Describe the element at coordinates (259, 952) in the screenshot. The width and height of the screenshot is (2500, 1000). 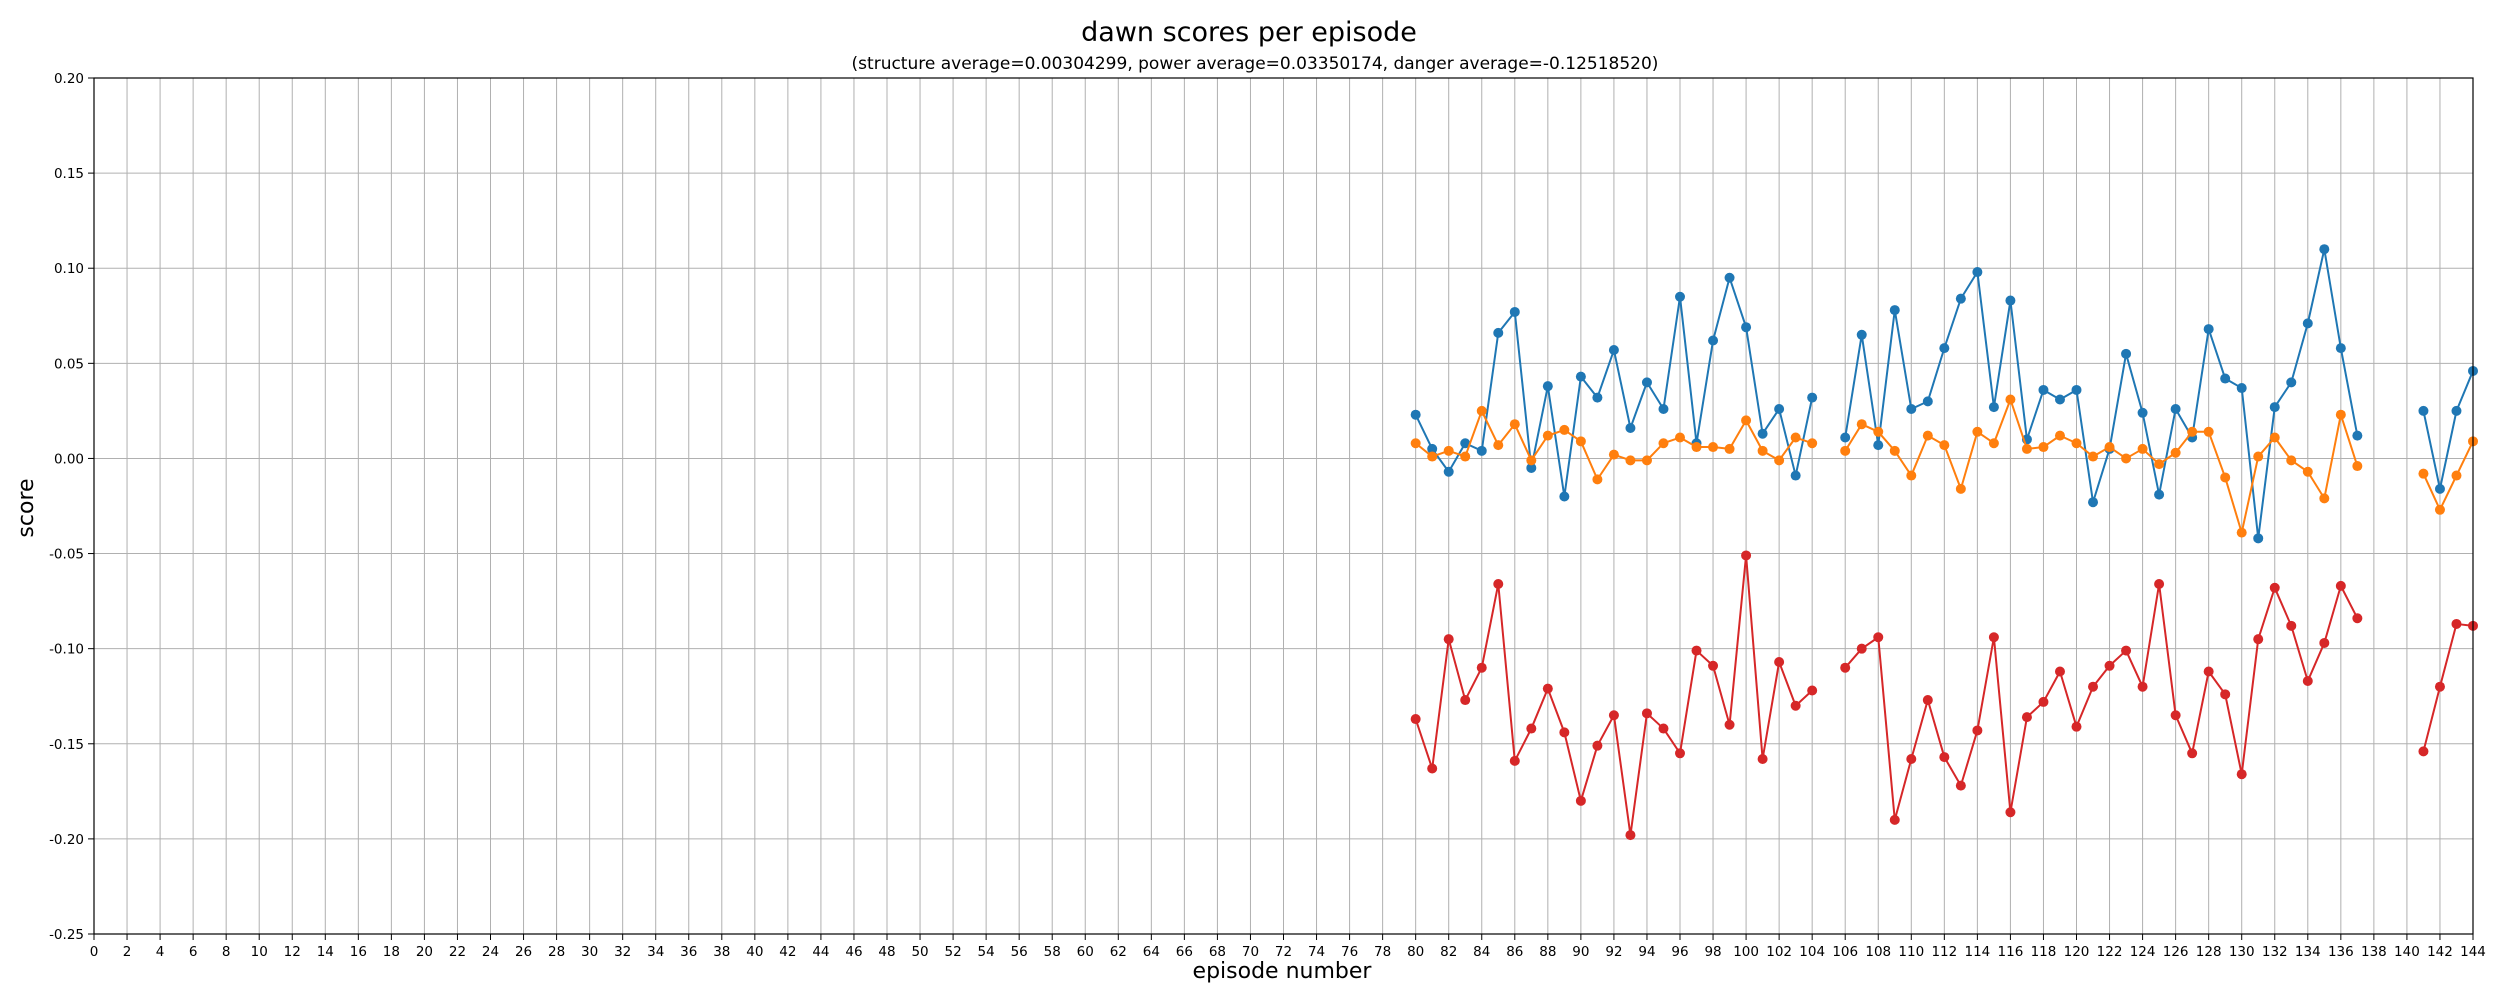
I see `x-tick-label: 10` at that location.